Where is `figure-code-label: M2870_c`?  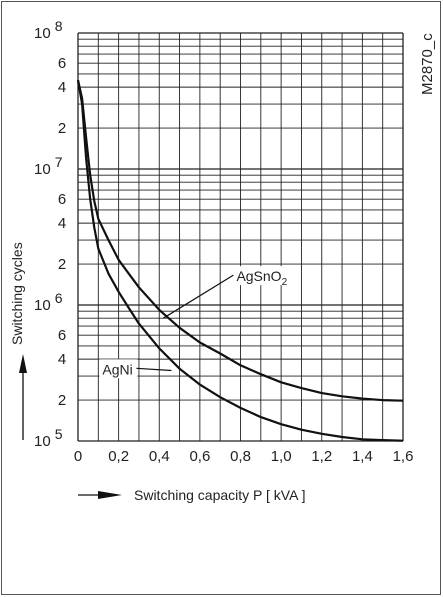 figure-code-label: M2870_c is located at coordinates (427, 64).